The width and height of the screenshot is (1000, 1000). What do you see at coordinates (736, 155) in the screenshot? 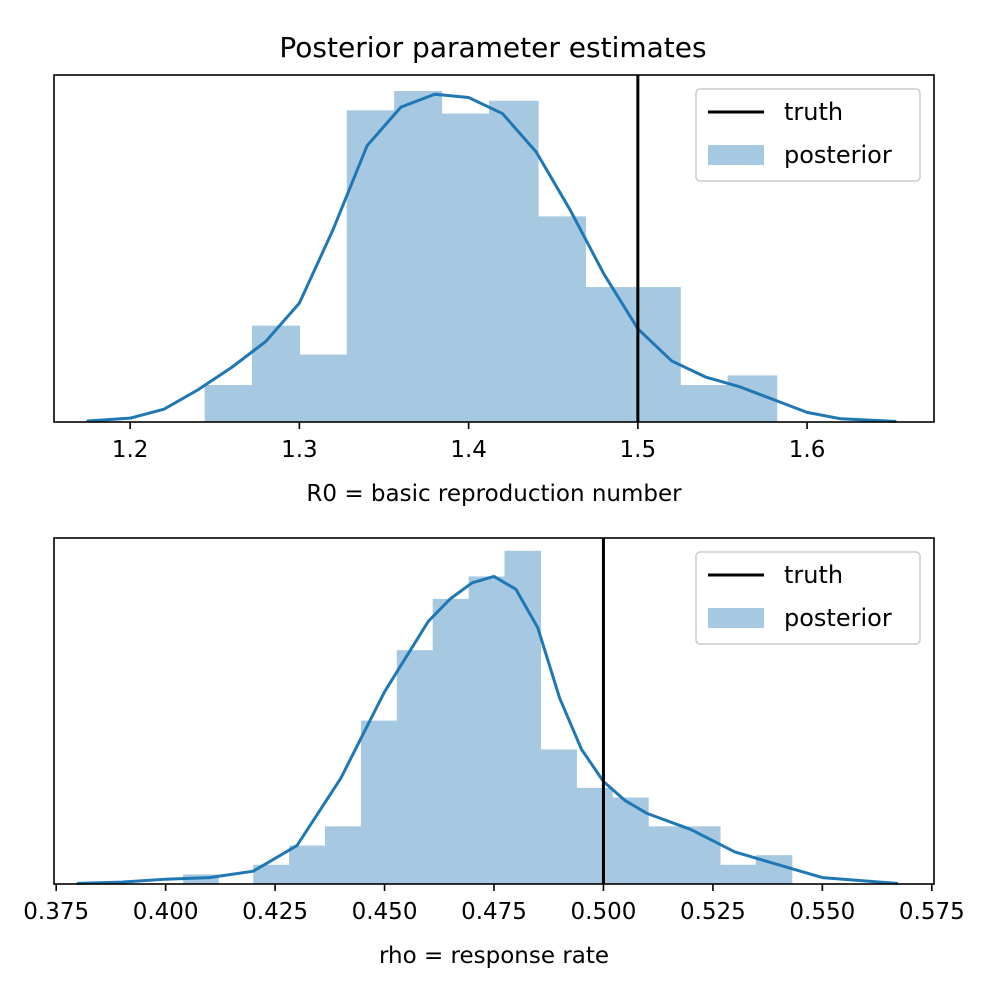
I see `chart-0-legend-posterior-swatch` at bounding box center [736, 155].